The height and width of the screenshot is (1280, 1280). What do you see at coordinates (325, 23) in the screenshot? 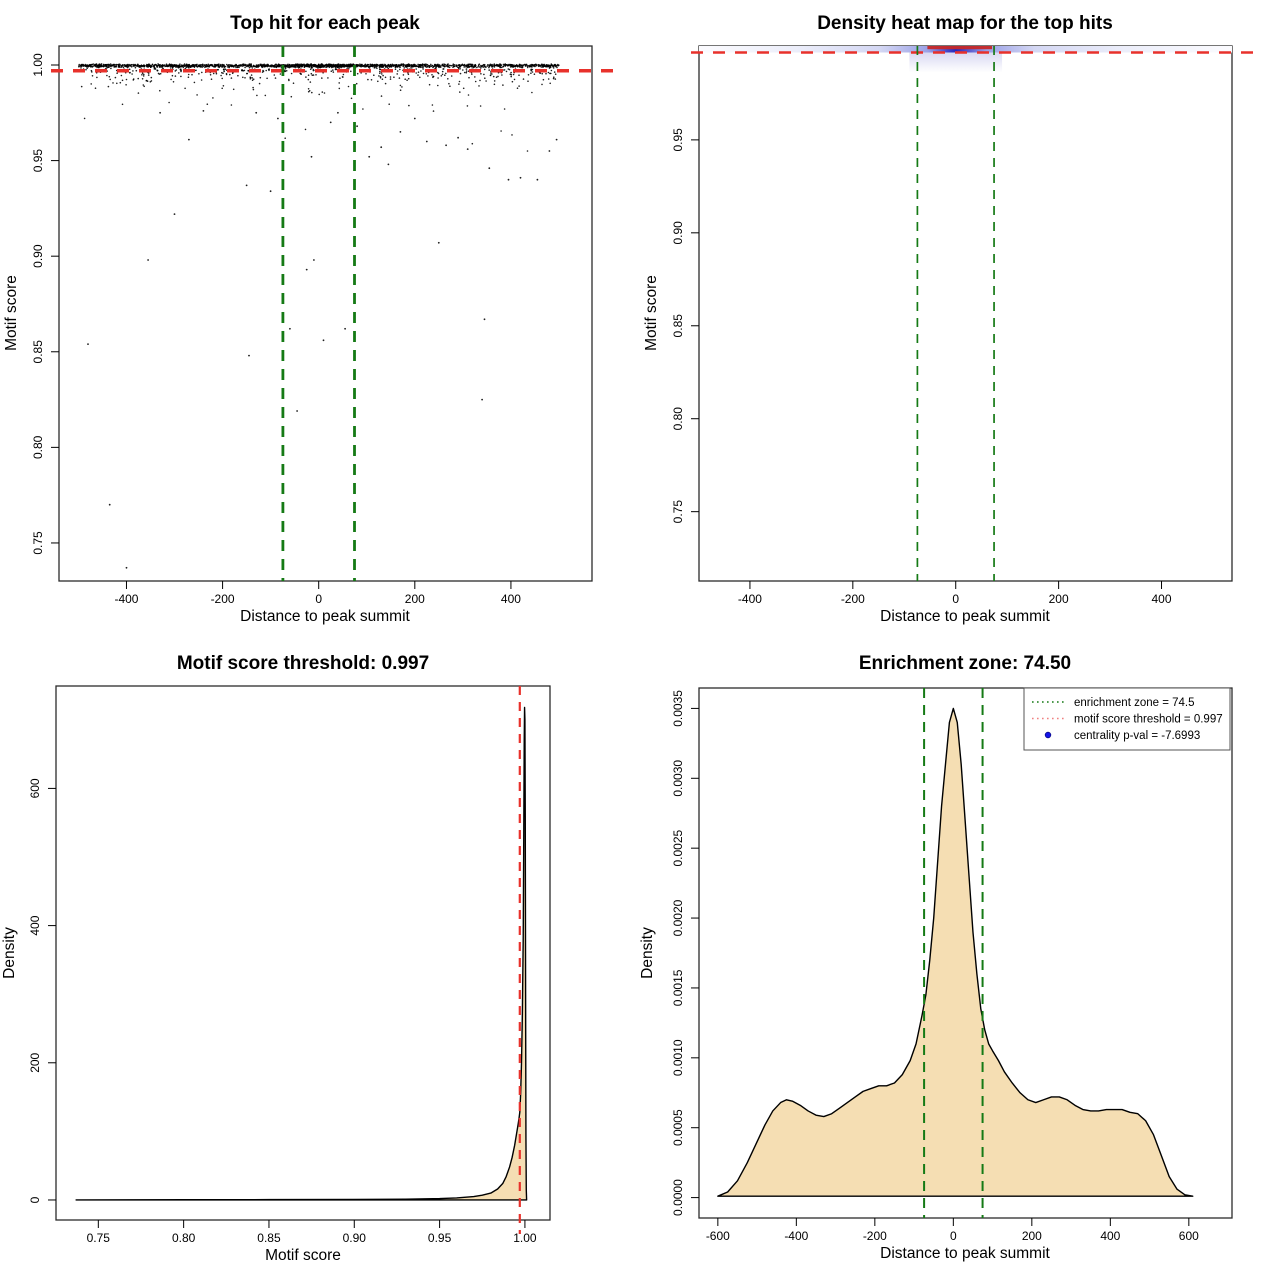
I see `panel-title-scatter: Top hit for each peak` at bounding box center [325, 23].